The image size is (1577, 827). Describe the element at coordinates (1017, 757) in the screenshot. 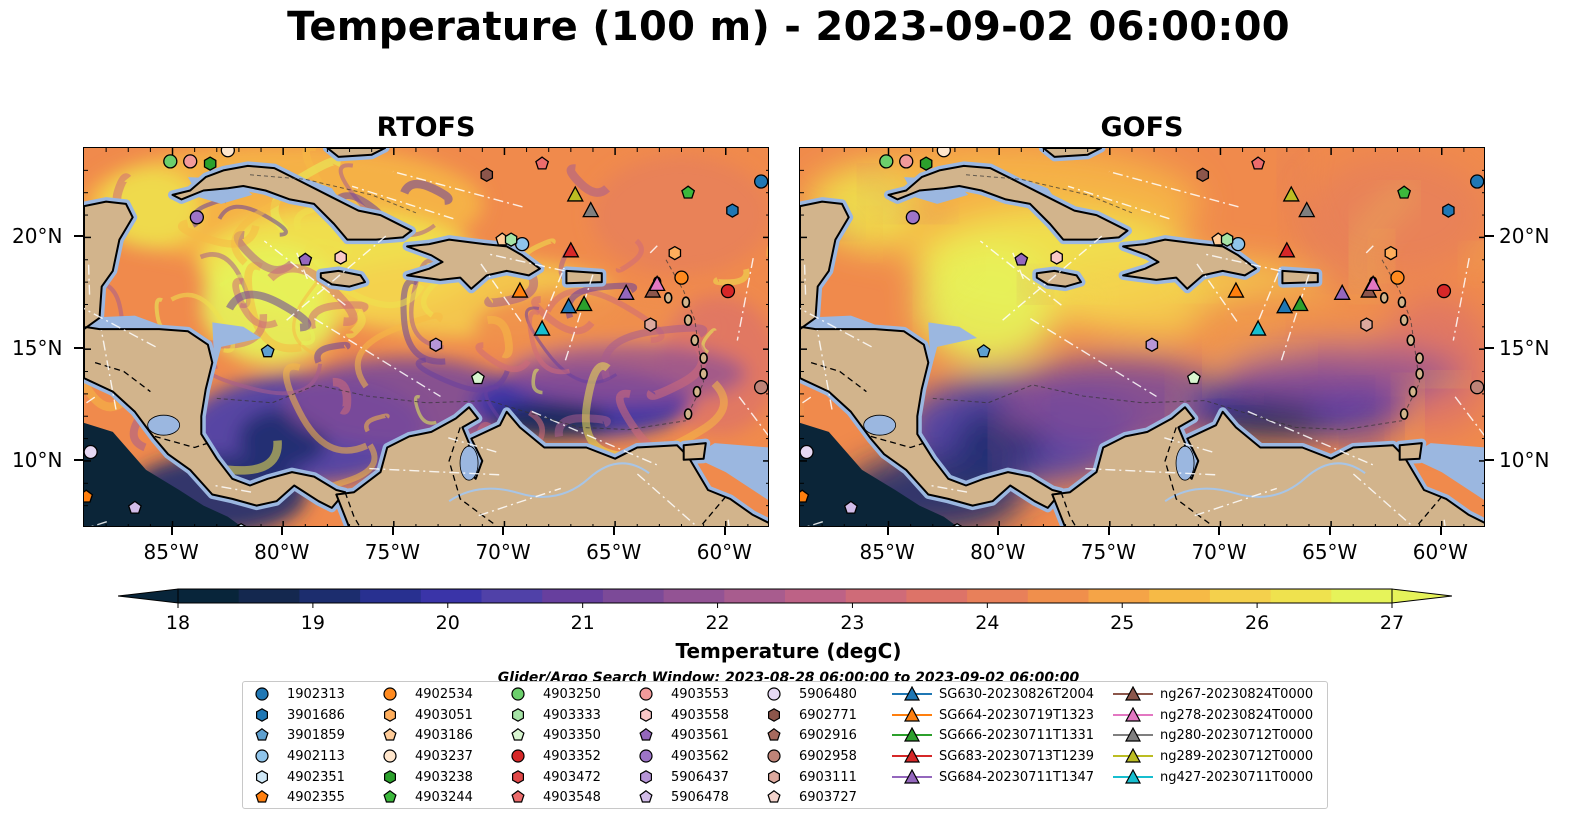

I see `legend-item-label: SG683-20230713T1239` at that location.